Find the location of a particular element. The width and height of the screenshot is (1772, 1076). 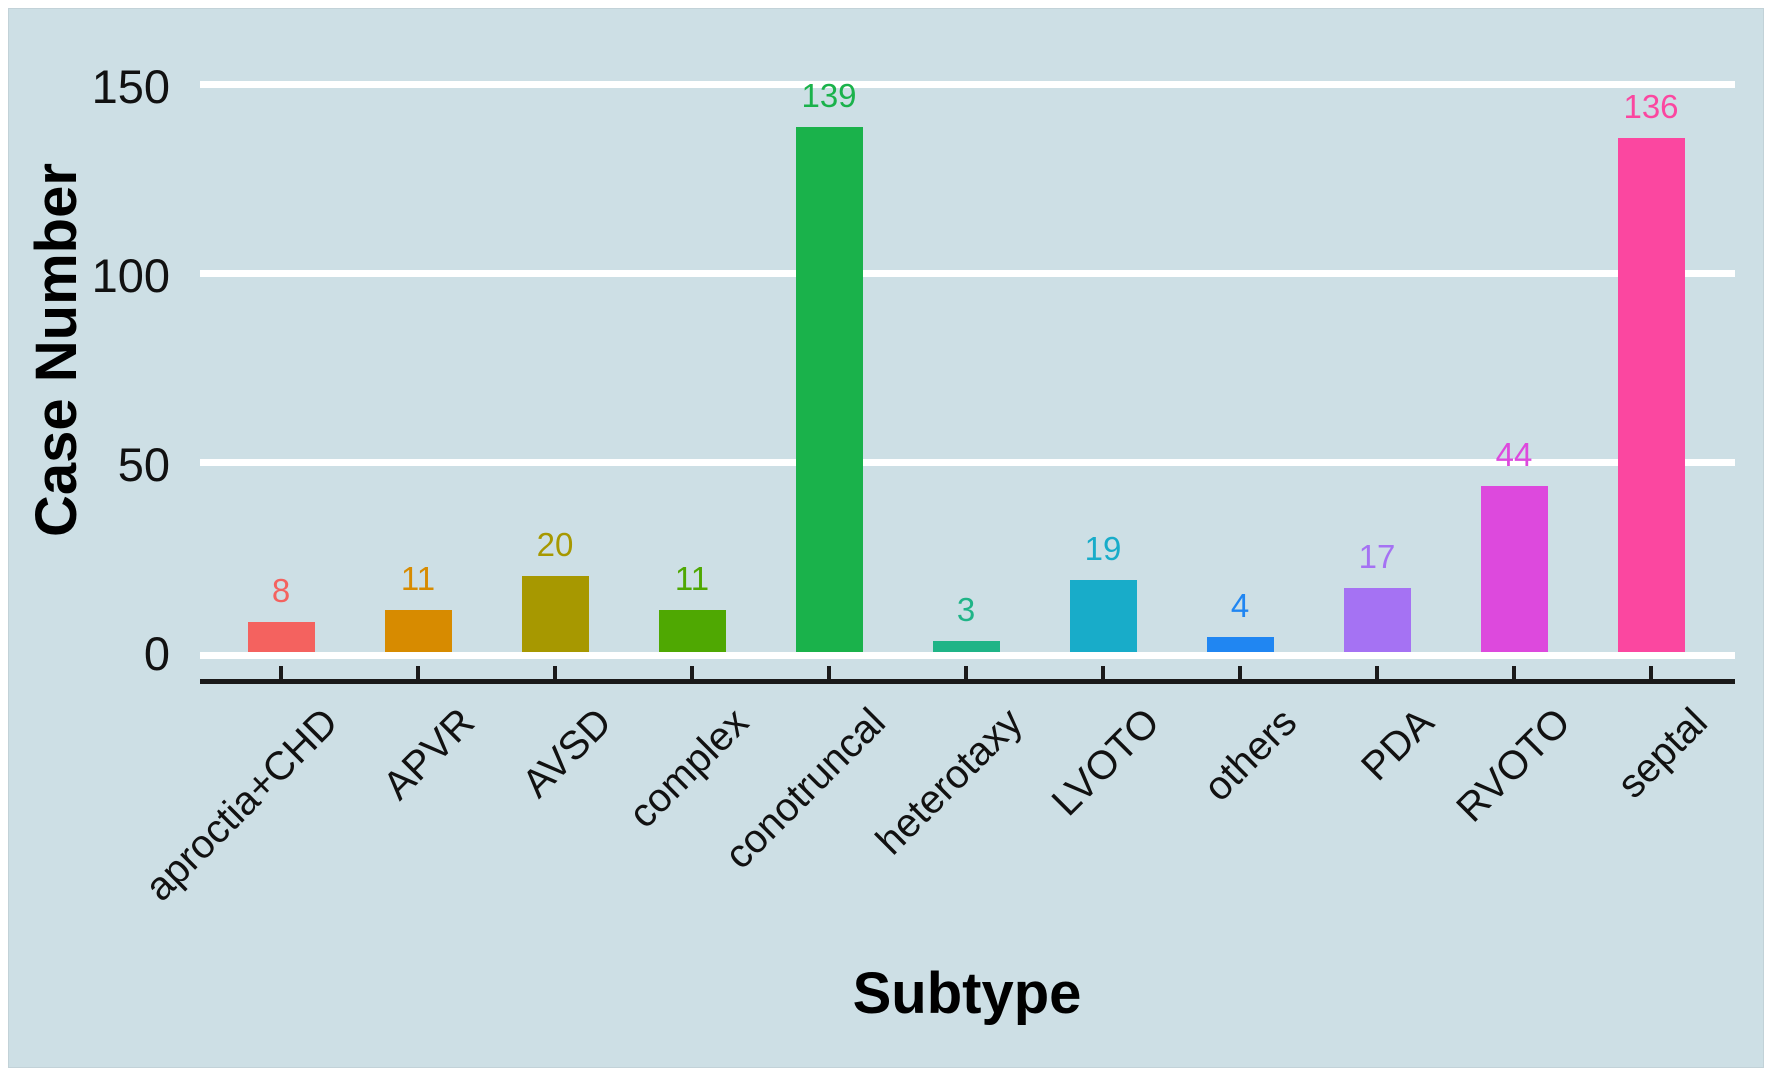

bar-complex is located at coordinates (692, 631).